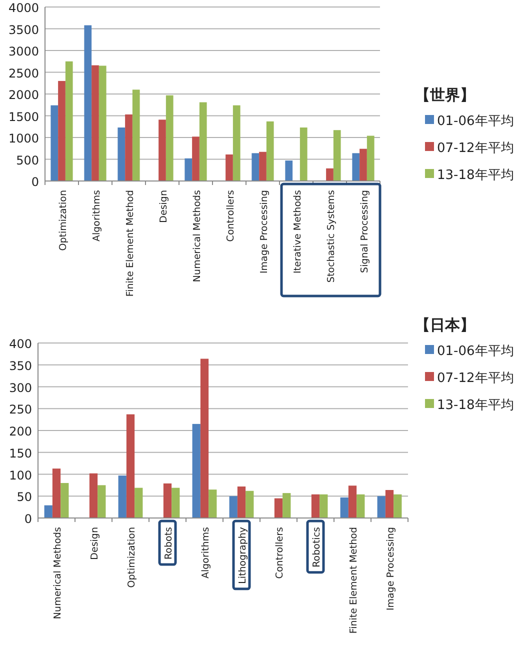 Image resolution: width=521 pixels, height=645 pixels. I want to click on y-tick-label: 1000, so click(23, 139).